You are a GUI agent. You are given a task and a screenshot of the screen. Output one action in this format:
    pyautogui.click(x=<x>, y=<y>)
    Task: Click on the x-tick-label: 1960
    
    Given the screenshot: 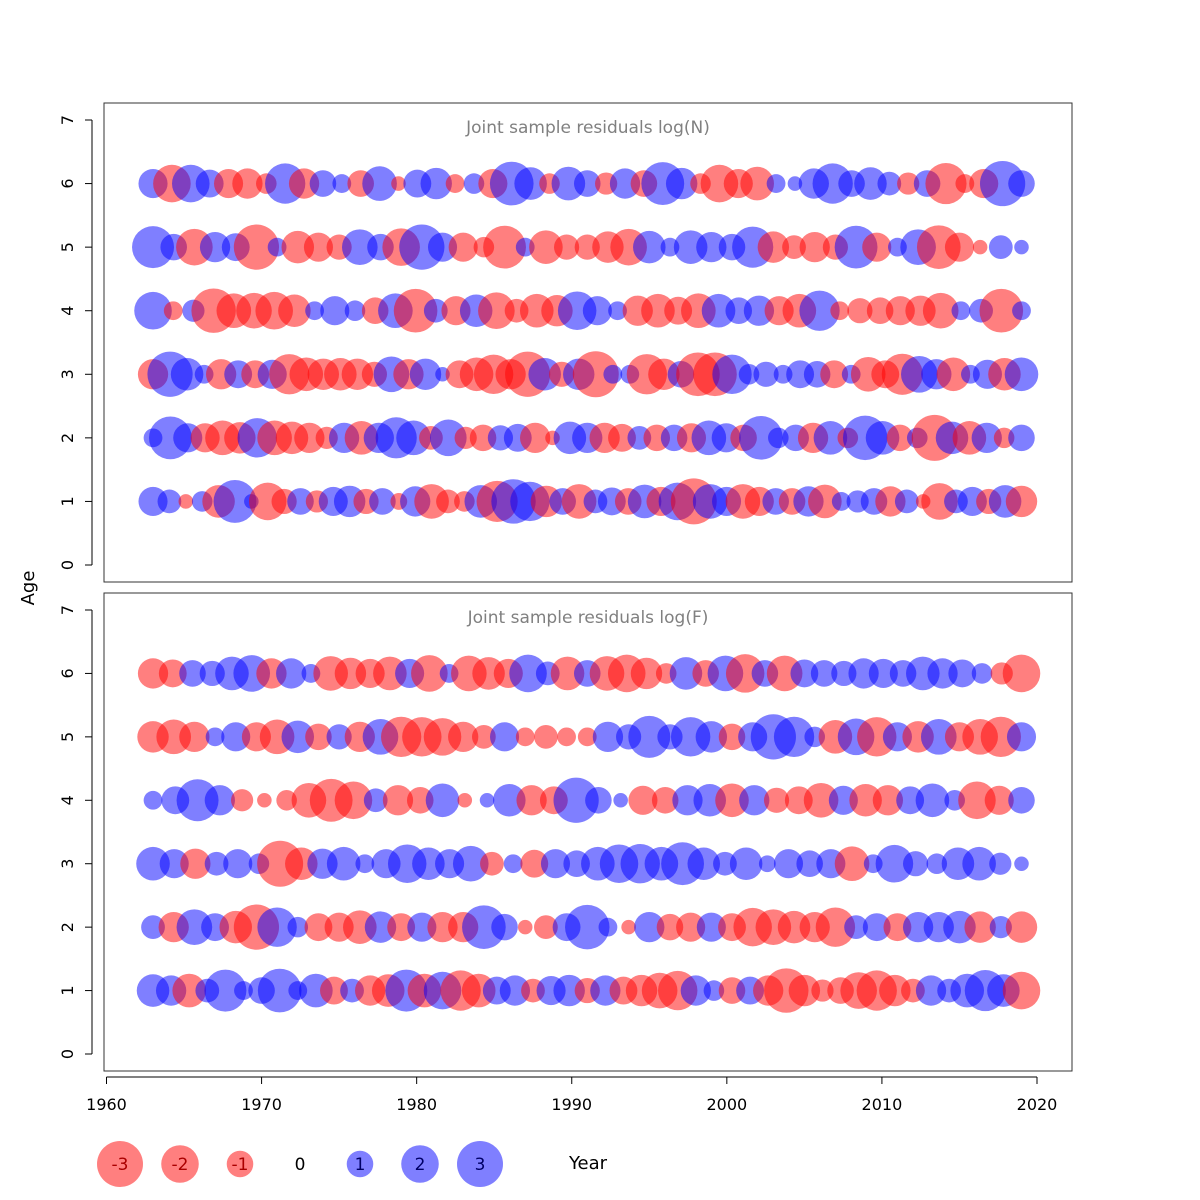 What is the action you would take?
    pyautogui.click(x=106, y=1104)
    